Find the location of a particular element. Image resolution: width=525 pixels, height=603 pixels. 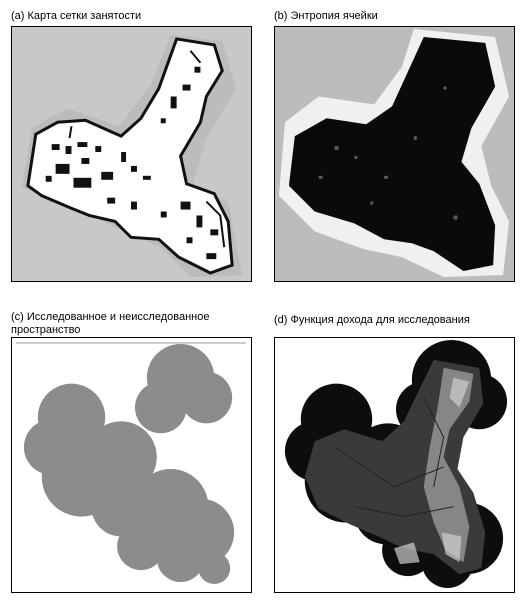

gain-high-band is located at coordinates (448, 465).